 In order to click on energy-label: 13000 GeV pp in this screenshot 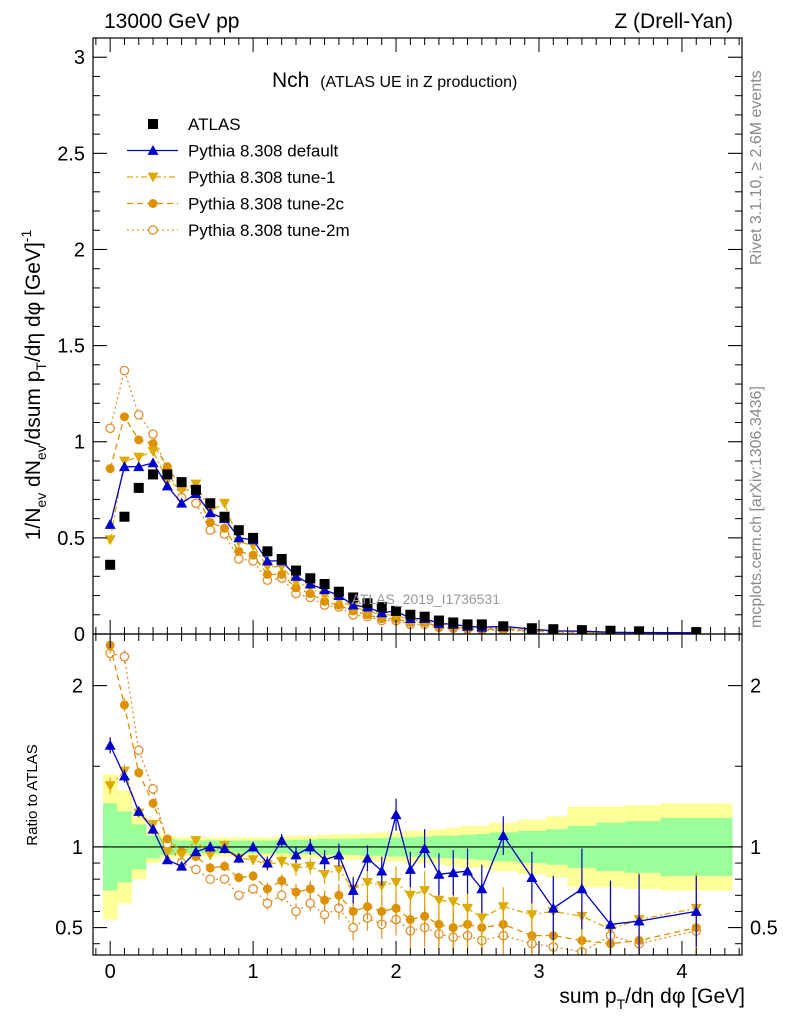, I will do `click(171, 21)`.